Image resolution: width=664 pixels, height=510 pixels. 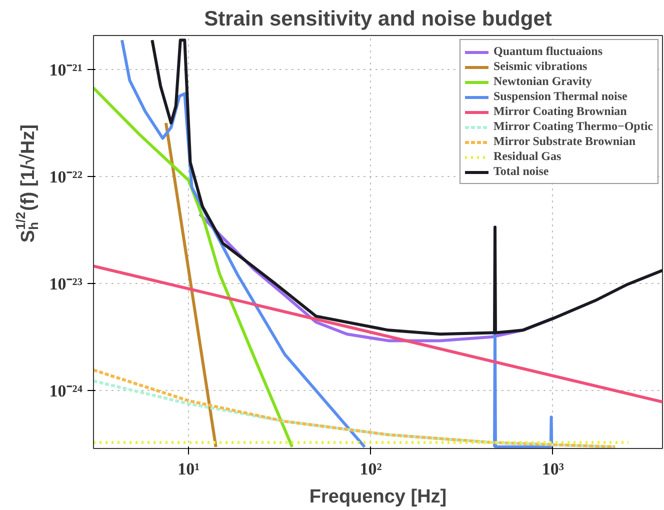 I want to click on y-axis-title: Sh1/2(f) [1/√Hz], so click(x=27, y=183).